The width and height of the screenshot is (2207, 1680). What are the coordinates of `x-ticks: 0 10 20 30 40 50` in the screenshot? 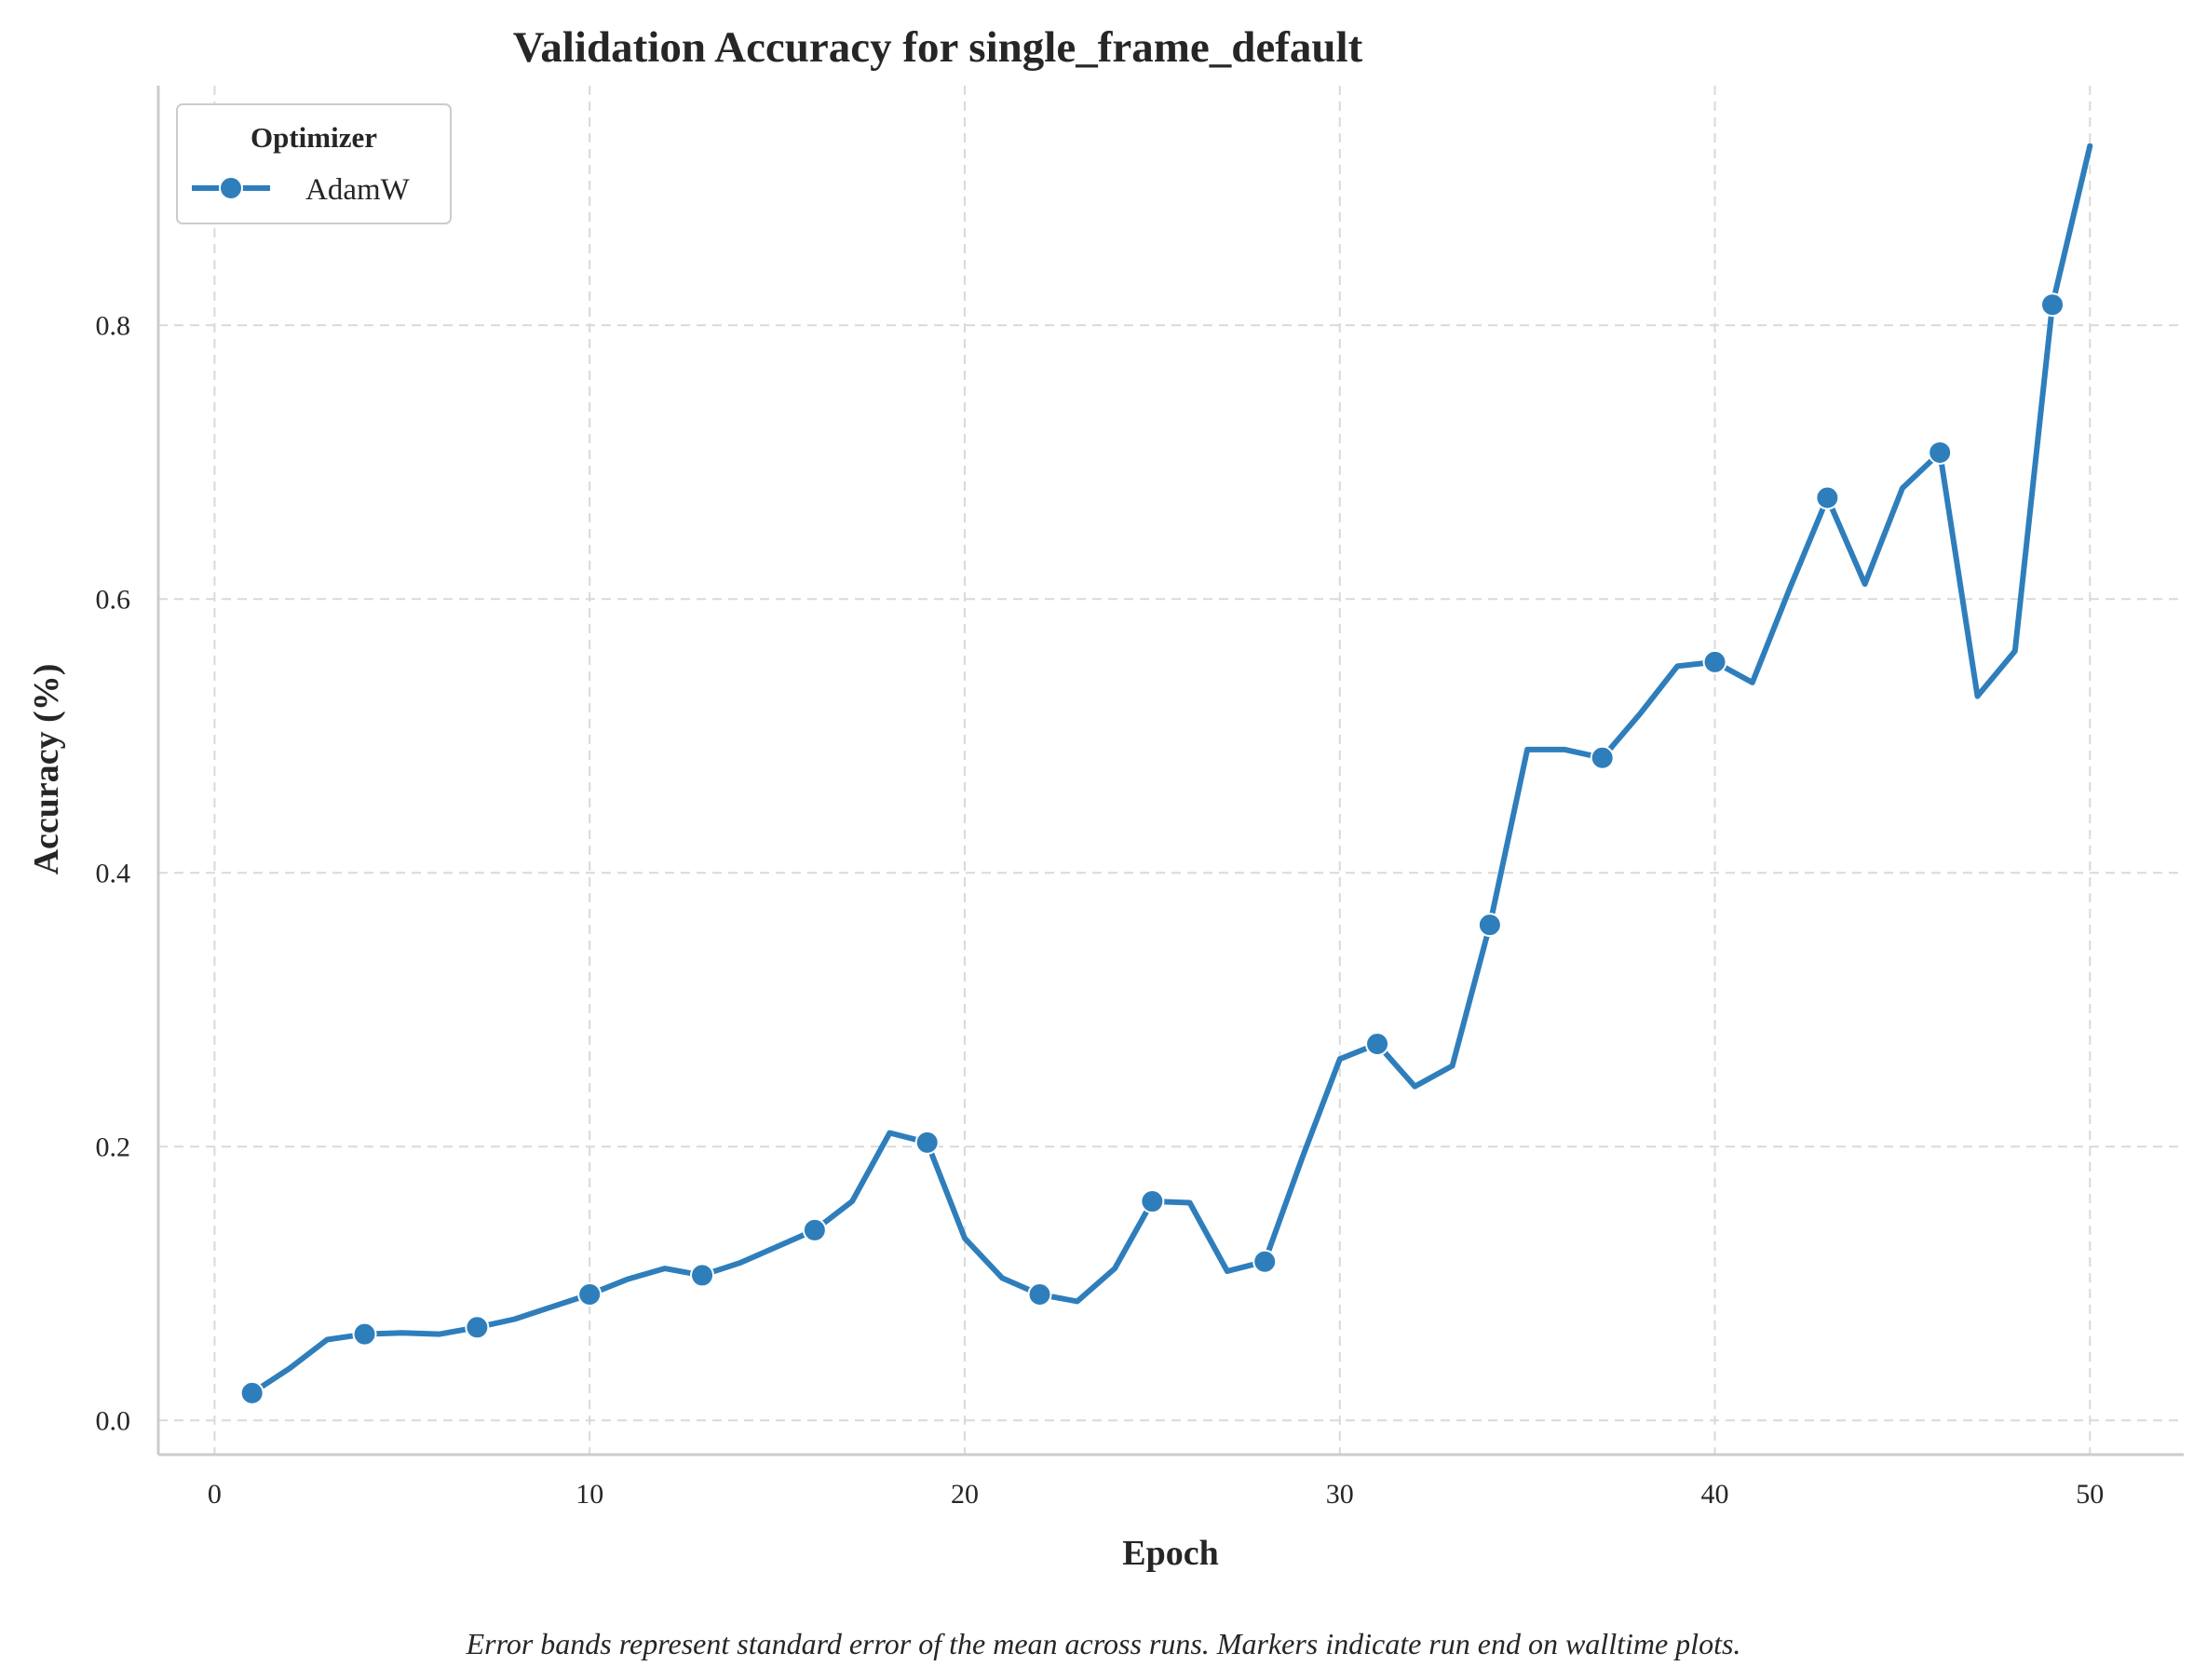 It's located at (1156, 1494).